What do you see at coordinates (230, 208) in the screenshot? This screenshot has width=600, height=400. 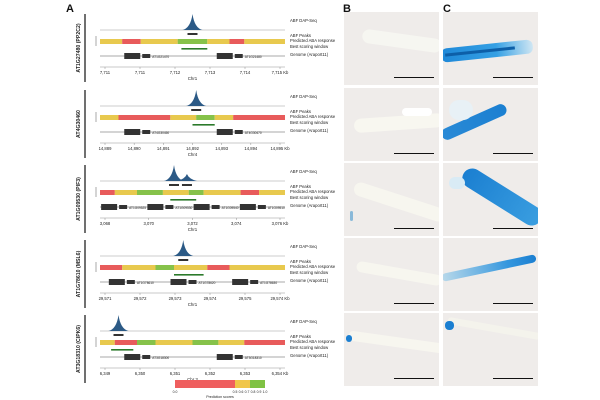 I see `gene-name: AT1G09540` at bounding box center [230, 208].